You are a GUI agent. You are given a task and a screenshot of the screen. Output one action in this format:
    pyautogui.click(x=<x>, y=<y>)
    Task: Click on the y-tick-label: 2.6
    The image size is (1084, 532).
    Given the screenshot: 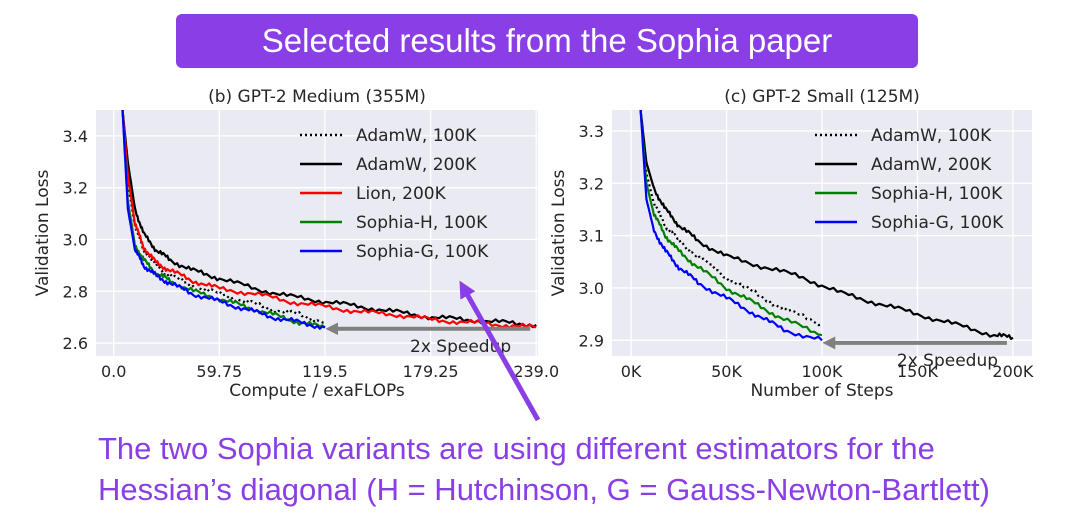 What is the action you would take?
    pyautogui.click(x=75, y=343)
    